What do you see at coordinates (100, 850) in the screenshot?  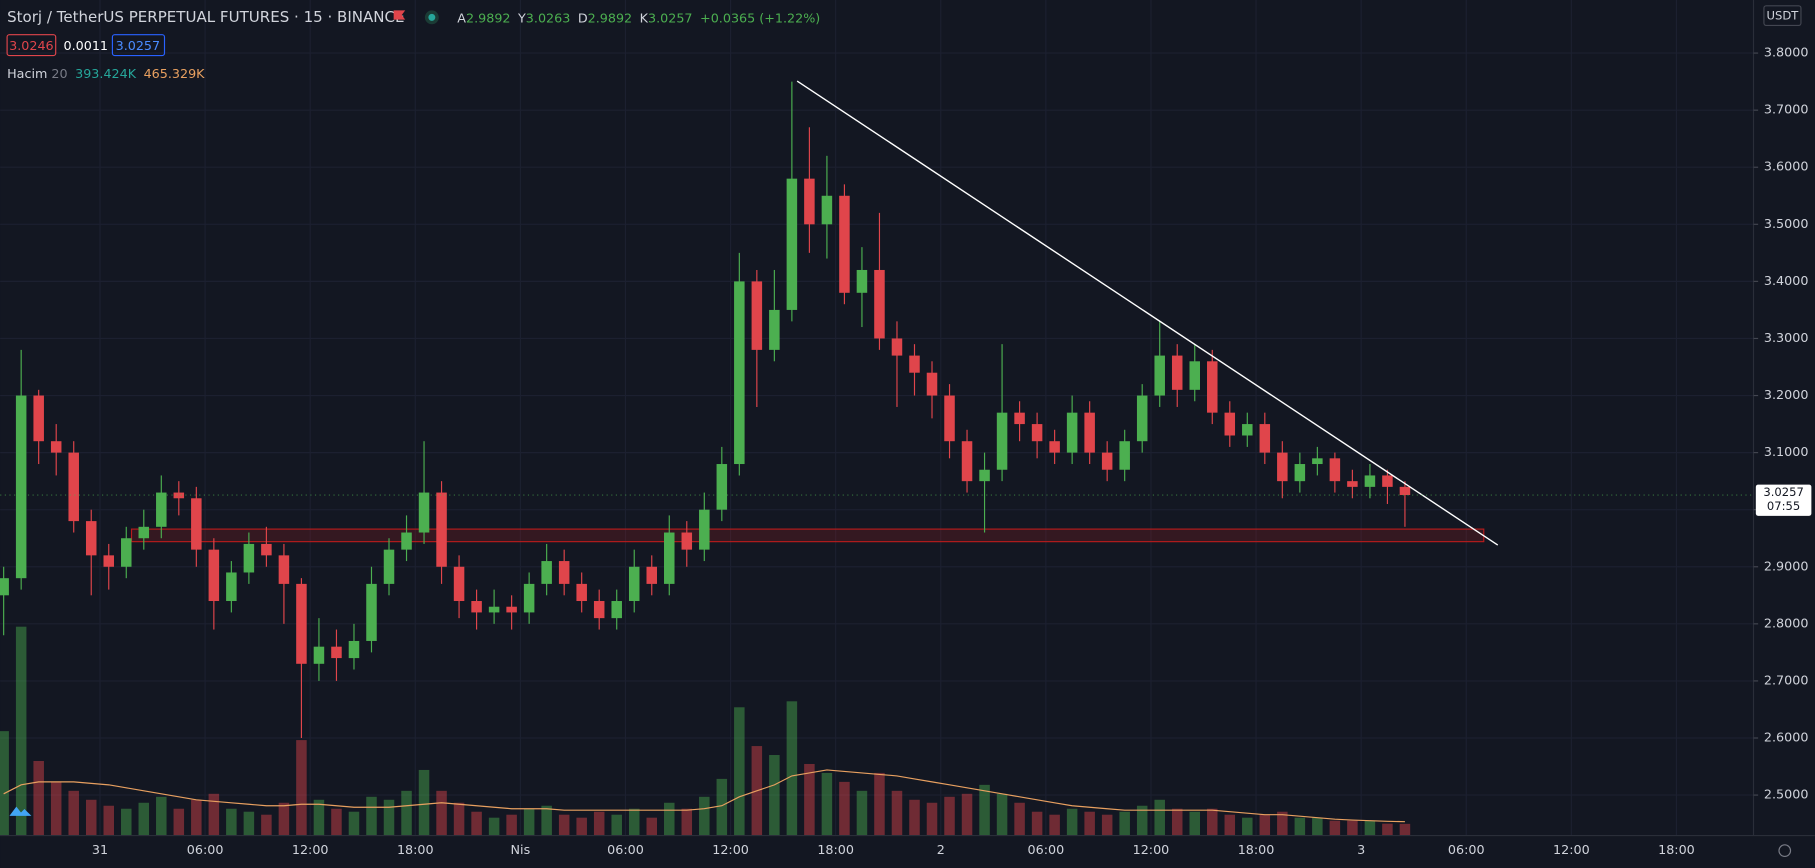 I see `x-tick-label: 31` at bounding box center [100, 850].